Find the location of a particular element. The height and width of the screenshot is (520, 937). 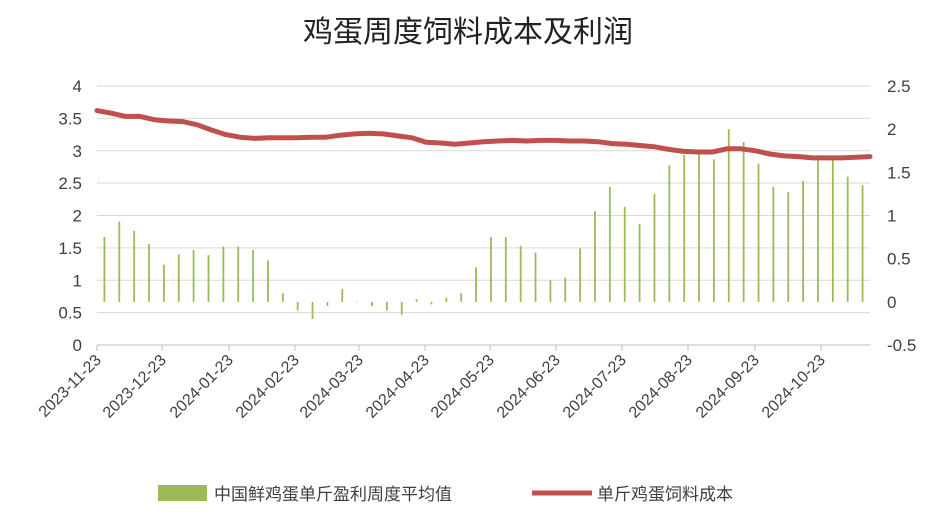

cost-line is located at coordinates (483, 134).